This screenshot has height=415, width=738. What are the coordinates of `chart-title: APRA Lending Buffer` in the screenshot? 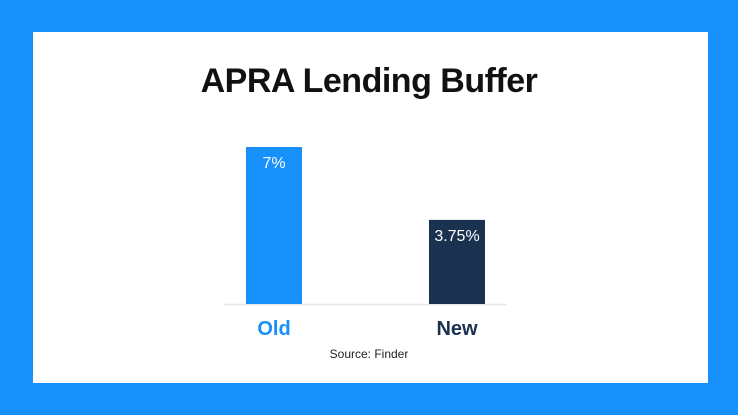 It's located at (369, 81).